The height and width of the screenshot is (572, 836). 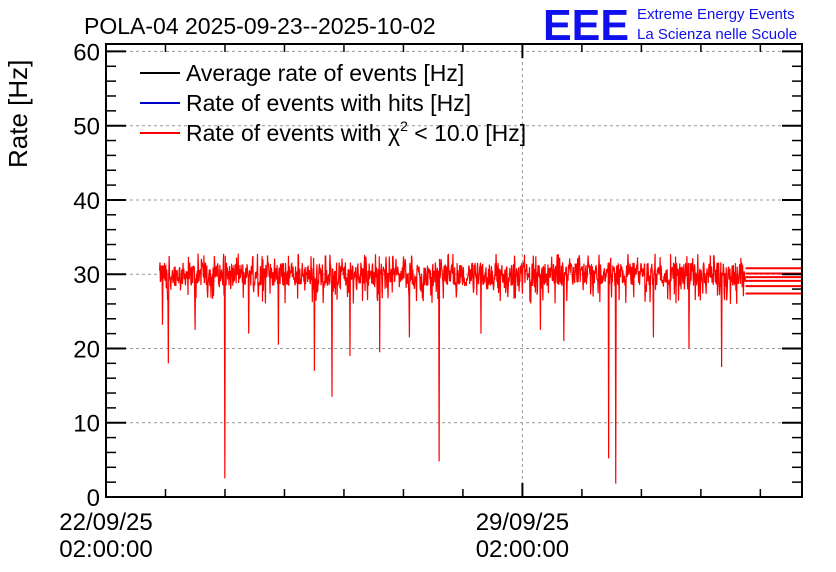 What do you see at coordinates (325, 73) in the screenshot?
I see `legend-label: Average rate of events [Hz]` at bounding box center [325, 73].